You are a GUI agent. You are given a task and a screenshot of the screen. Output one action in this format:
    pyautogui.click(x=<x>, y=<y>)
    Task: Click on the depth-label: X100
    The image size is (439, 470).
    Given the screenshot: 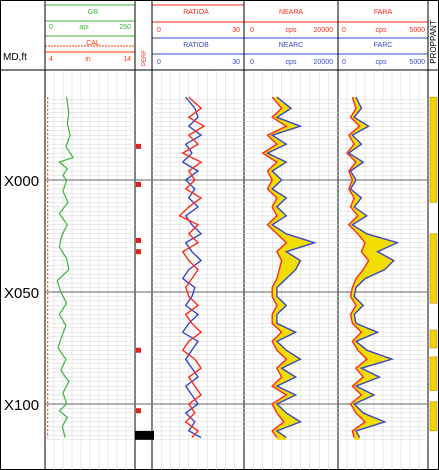 What is the action you would take?
    pyautogui.click(x=21, y=405)
    